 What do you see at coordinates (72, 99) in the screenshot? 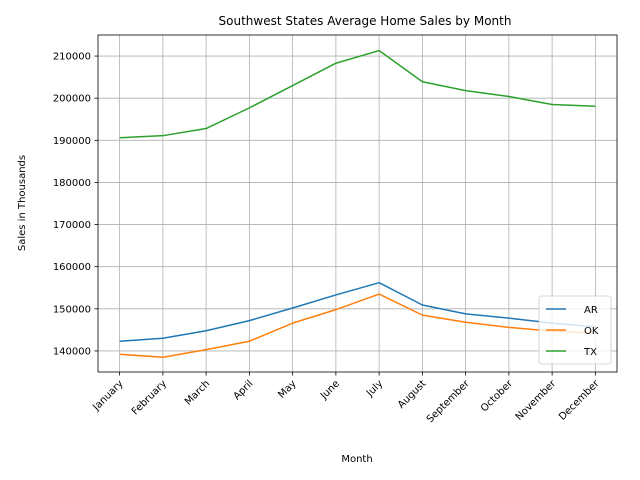
I see `y-tick-label: 200000` at bounding box center [72, 99].